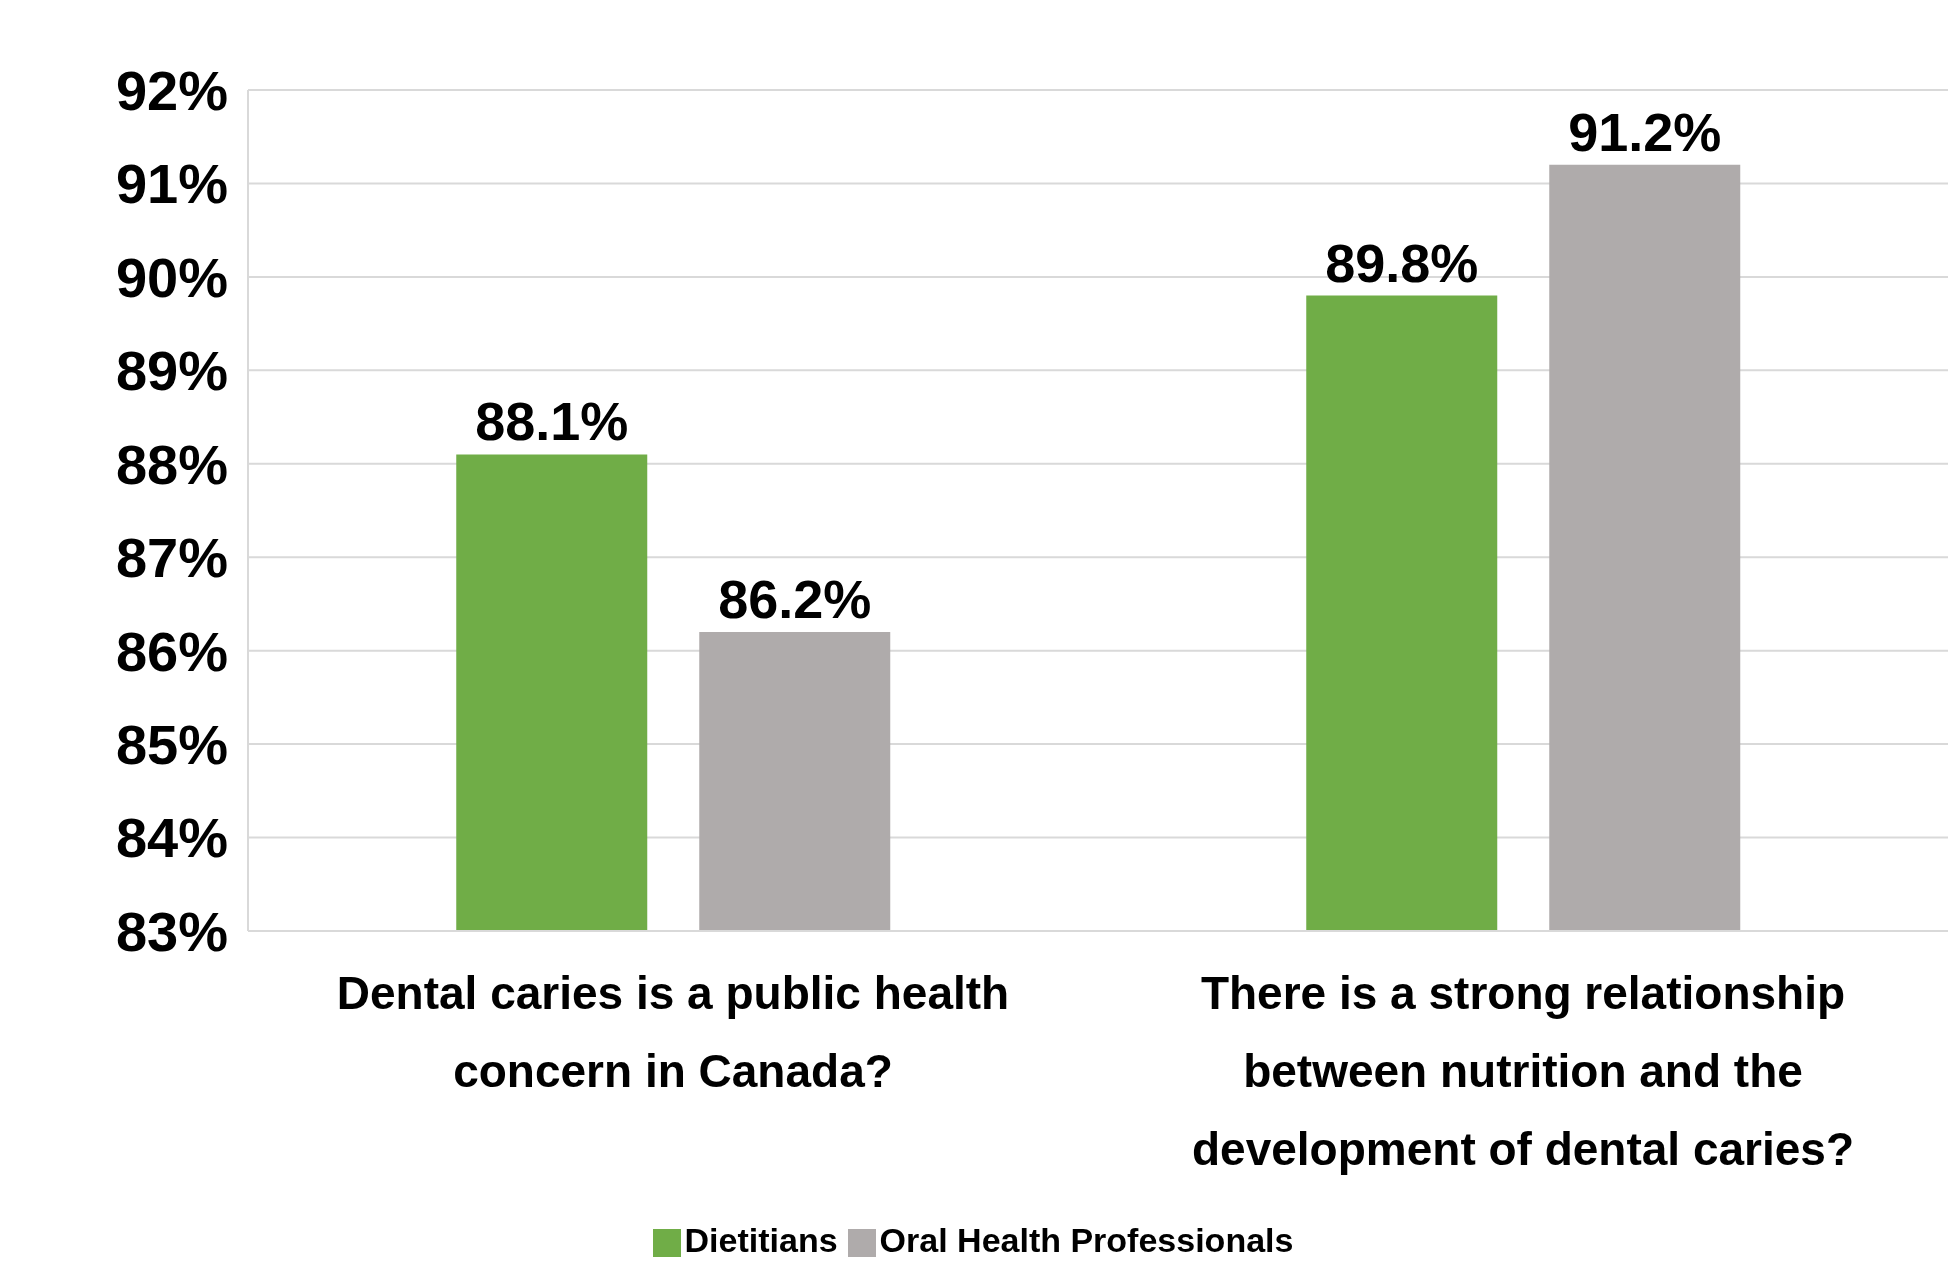 The image size is (1957, 1273). What do you see at coordinates (552, 421) in the screenshot?
I see `data-label: 88.1%` at bounding box center [552, 421].